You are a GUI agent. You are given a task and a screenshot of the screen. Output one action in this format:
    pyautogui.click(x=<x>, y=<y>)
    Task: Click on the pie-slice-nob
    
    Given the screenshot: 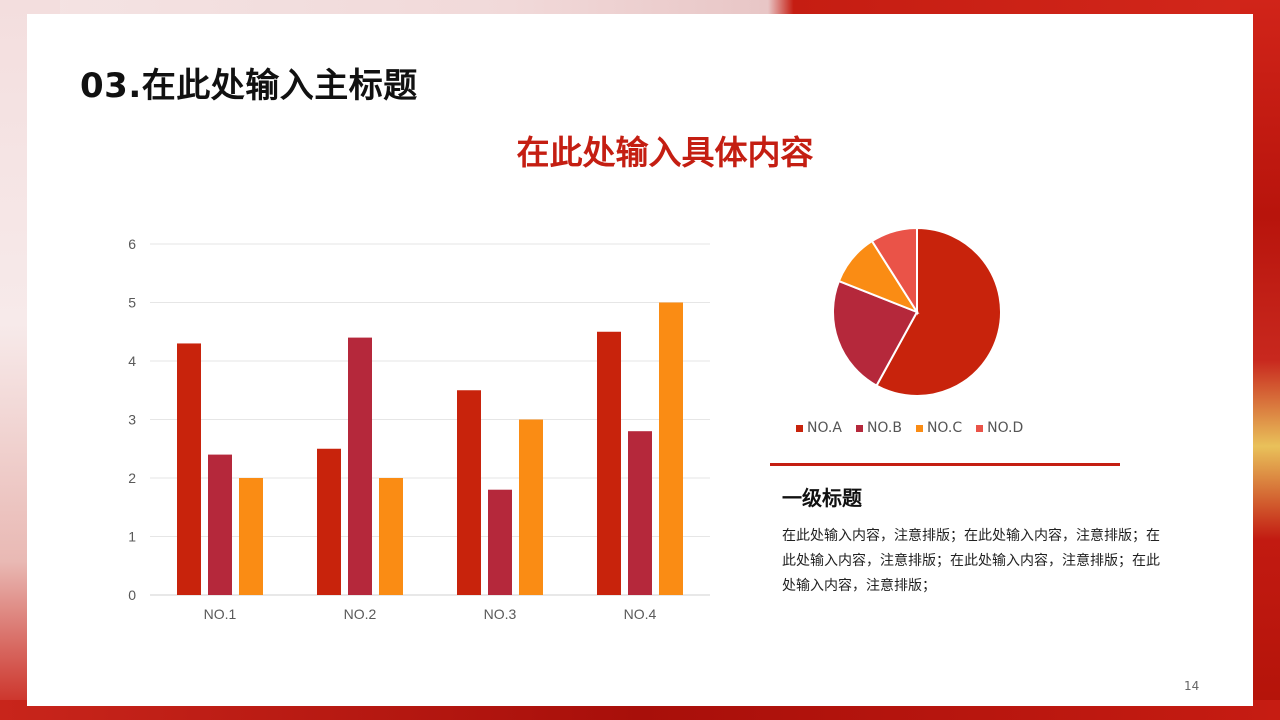 What is the action you would take?
    pyautogui.click(x=875, y=333)
    